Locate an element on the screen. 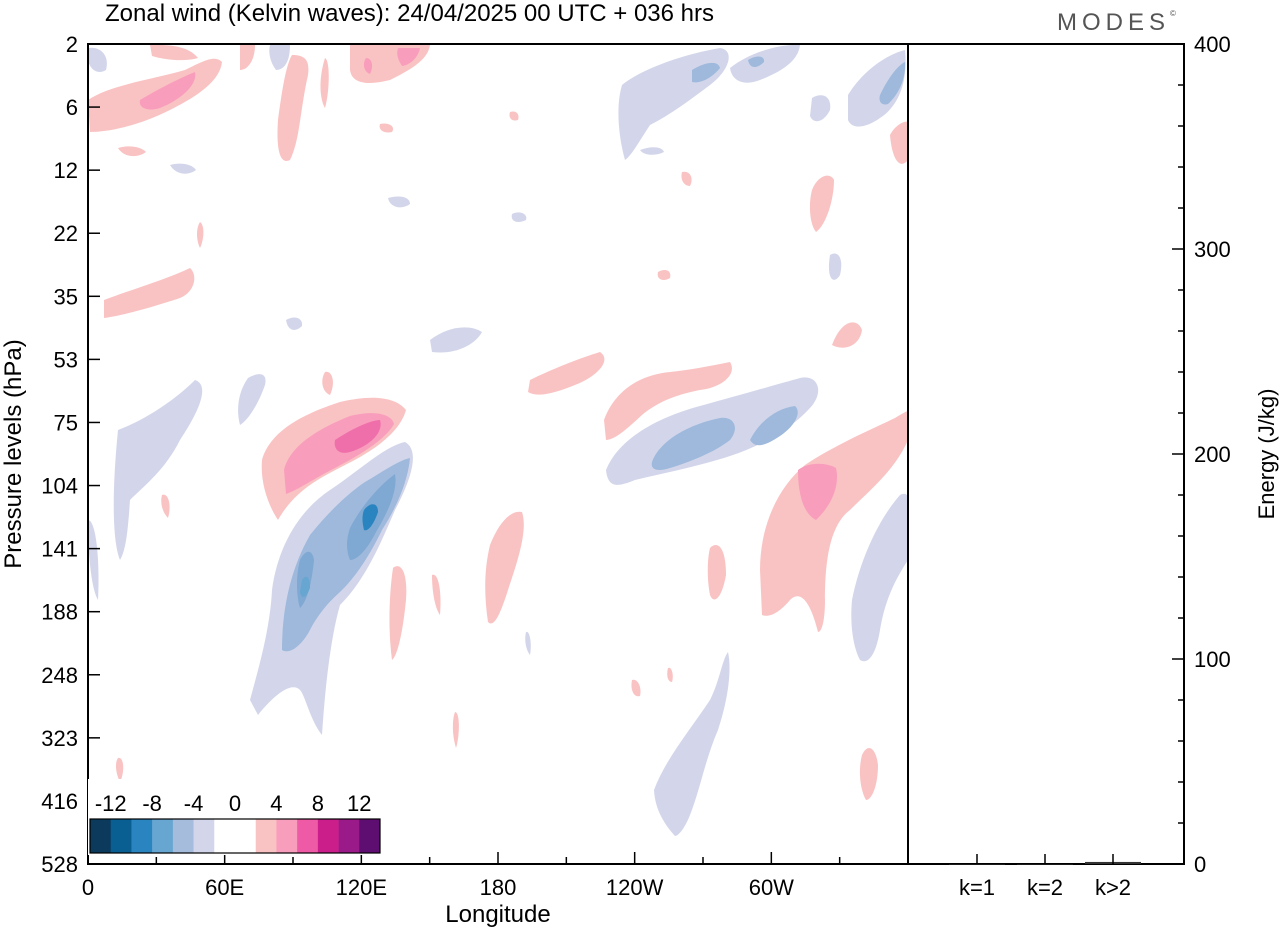 Image resolution: width=1280 pixels, height=930 pixels. modes-logo: MODES© is located at coordinates (1116, 23).